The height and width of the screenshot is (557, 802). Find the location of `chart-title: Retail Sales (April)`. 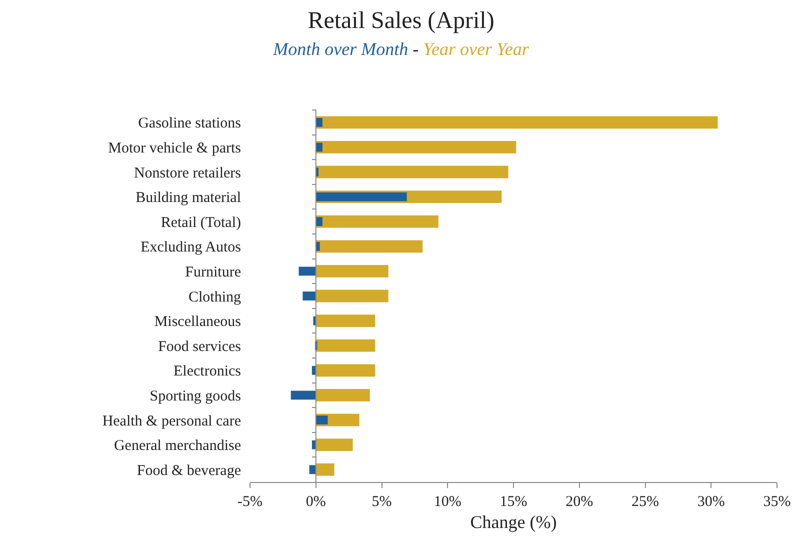

chart-title: Retail Sales (April) is located at coordinates (401, 21).